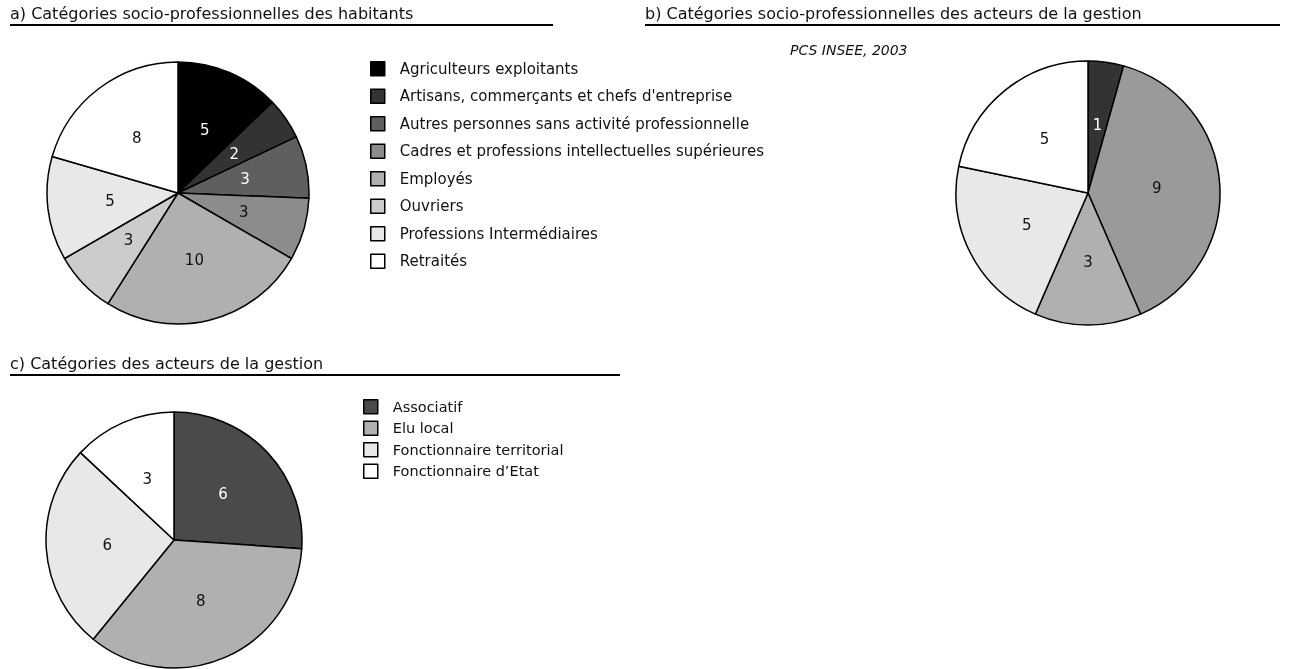  Describe the element at coordinates (234, 154) in the screenshot. I see `data-label: 2` at that location.